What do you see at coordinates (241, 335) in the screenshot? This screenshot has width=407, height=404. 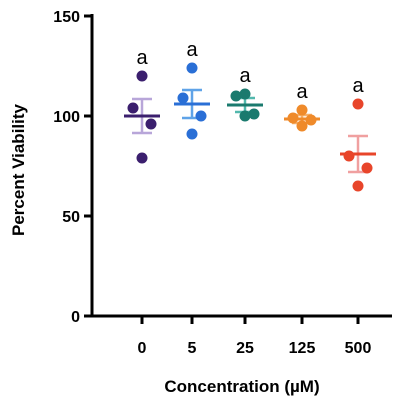 I see `x-axis: 0 5 25 125 500` at bounding box center [241, 335].